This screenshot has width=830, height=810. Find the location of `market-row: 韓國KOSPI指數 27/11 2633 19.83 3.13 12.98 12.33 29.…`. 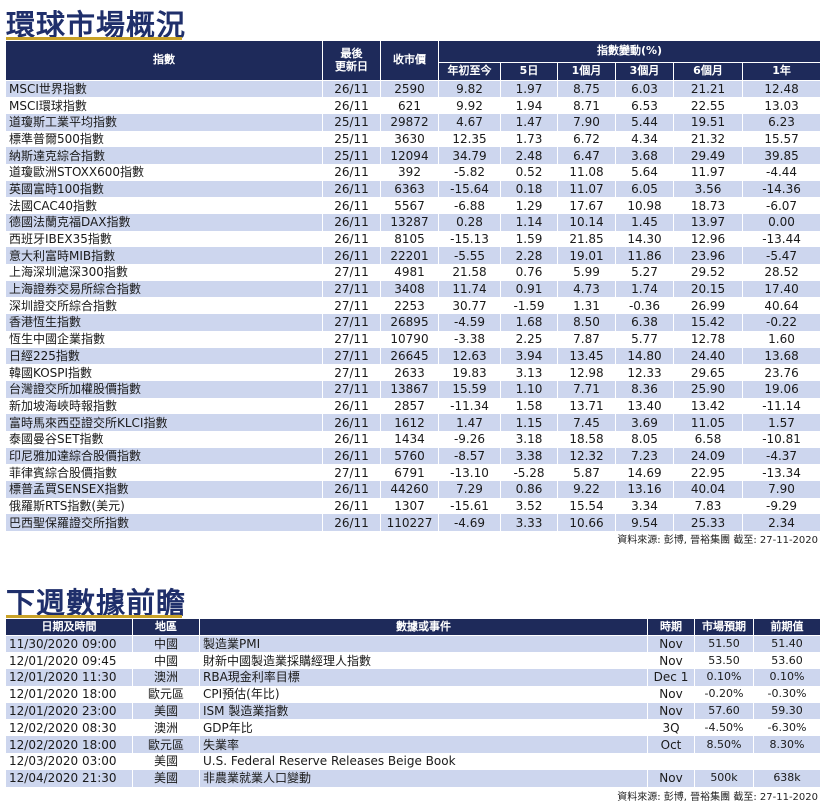

market-row: 韓國KOSPI指數 27/11 2633 19.83 3.13 12.98 12.33 29.… is located at coordinates (413, 372).